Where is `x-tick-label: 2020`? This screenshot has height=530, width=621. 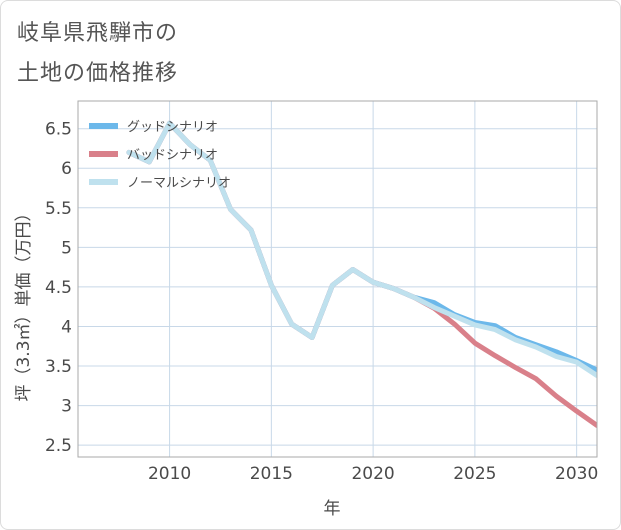
x-tick-label: 2020 is located at coordinates (372, 474).